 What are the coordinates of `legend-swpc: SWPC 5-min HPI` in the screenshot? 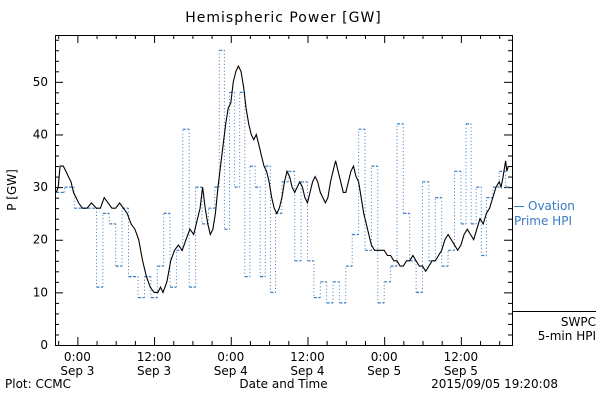 It's located at (554, 327).